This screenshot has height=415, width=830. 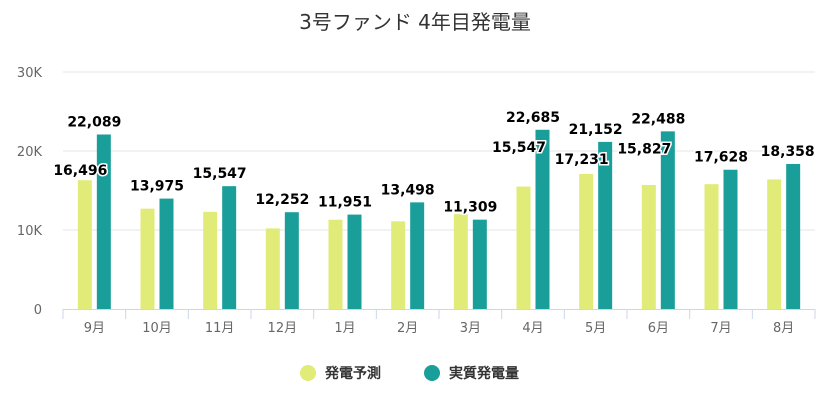 I want to click on data-label: 11,309, so click(x=470, y=208).